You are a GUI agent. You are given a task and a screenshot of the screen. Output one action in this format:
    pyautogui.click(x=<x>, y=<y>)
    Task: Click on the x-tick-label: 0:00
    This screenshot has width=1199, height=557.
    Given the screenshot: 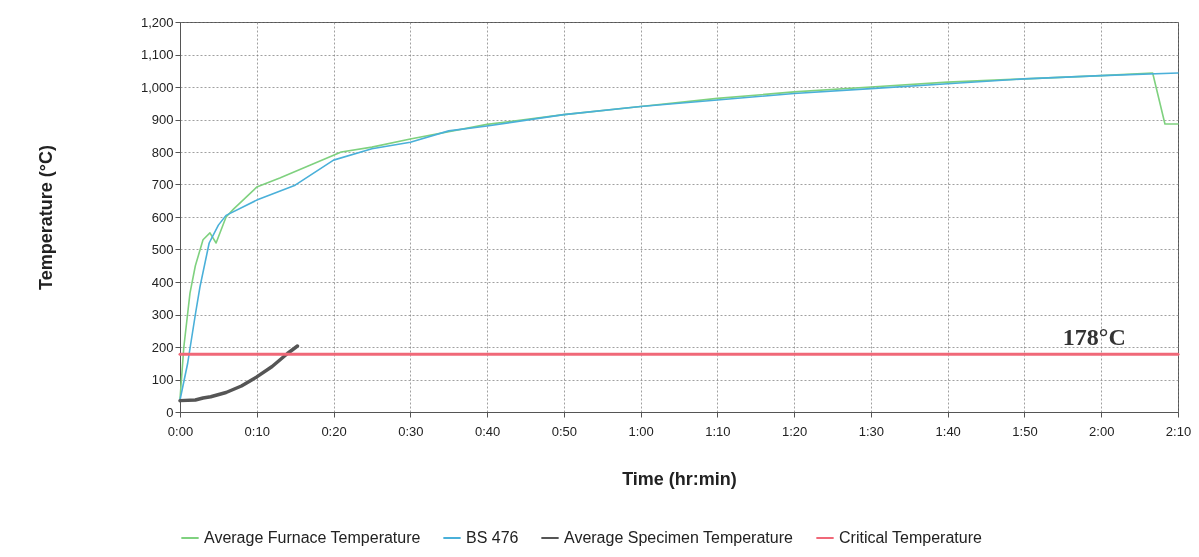 What is the action you would take?
    pyautogui.click(x=180, y=431)
    